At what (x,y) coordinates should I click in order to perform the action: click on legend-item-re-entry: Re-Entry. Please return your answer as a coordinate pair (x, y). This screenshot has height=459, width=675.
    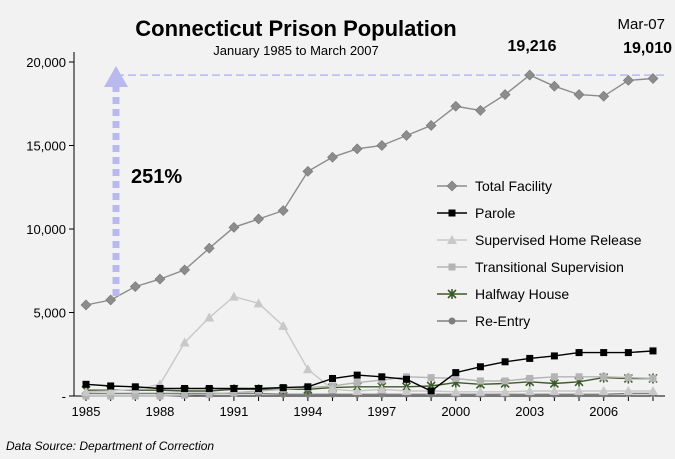
    Looking at the image, I should click on (483, 321).